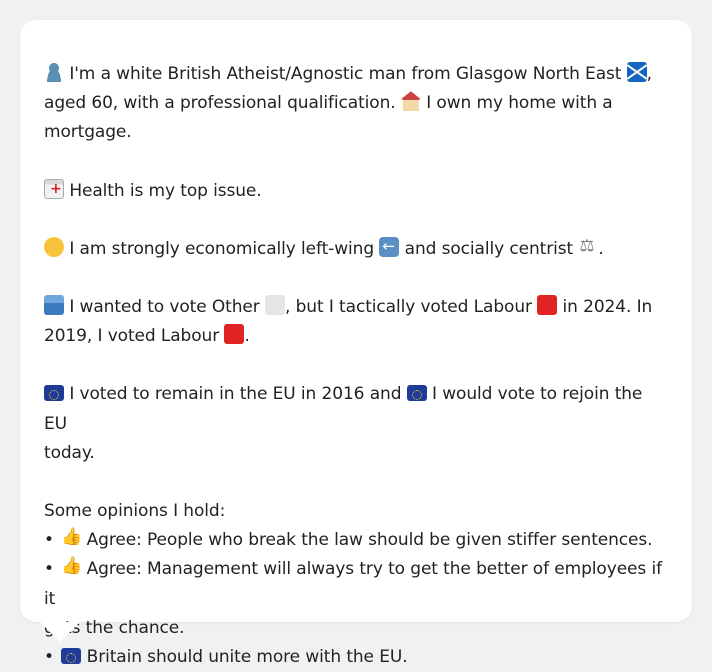 The height and width of the screenshot is (672, 712). I want to click on balance-scale-icon, so click(588, 246).